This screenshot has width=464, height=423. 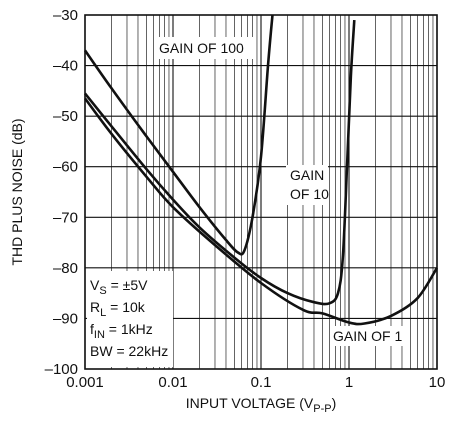 What do you see at coordinates (85, 382) in the screenshot?
I see `x-tick-label: 0.001` at bounding box center [85, 382].